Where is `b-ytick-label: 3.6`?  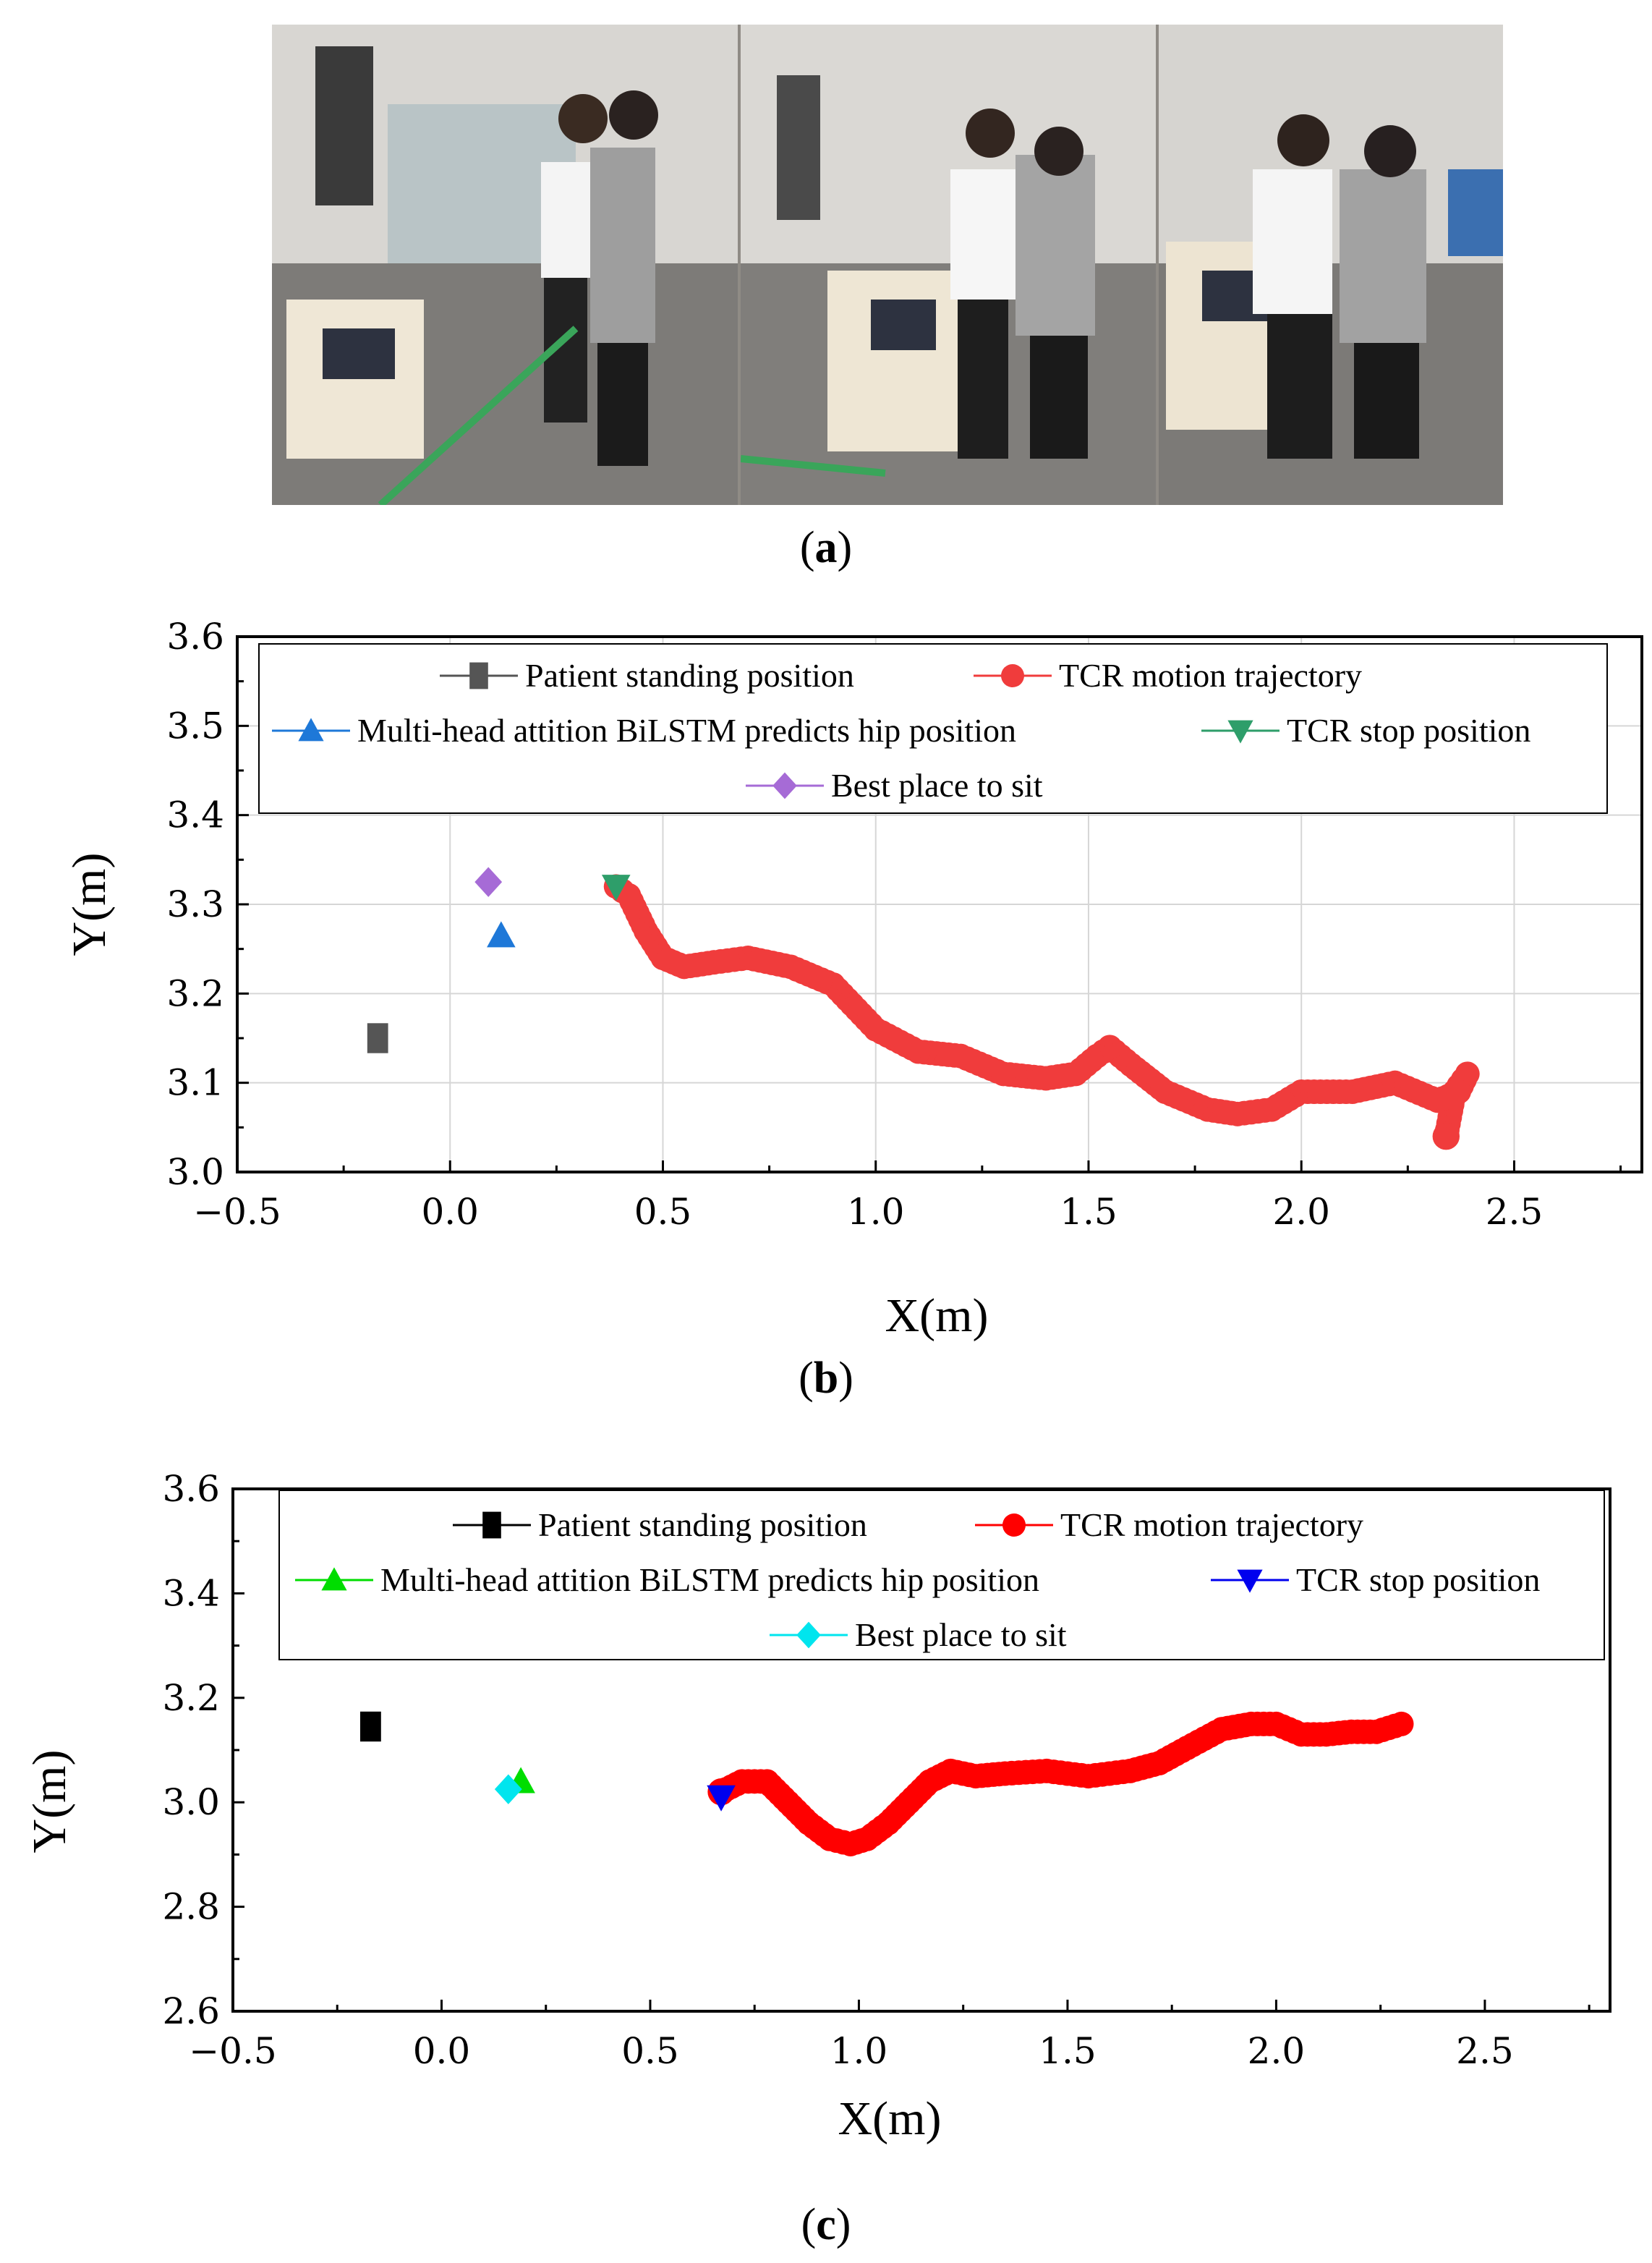 b-ytick-label: 3.6 is located at coordinates (195, 637).